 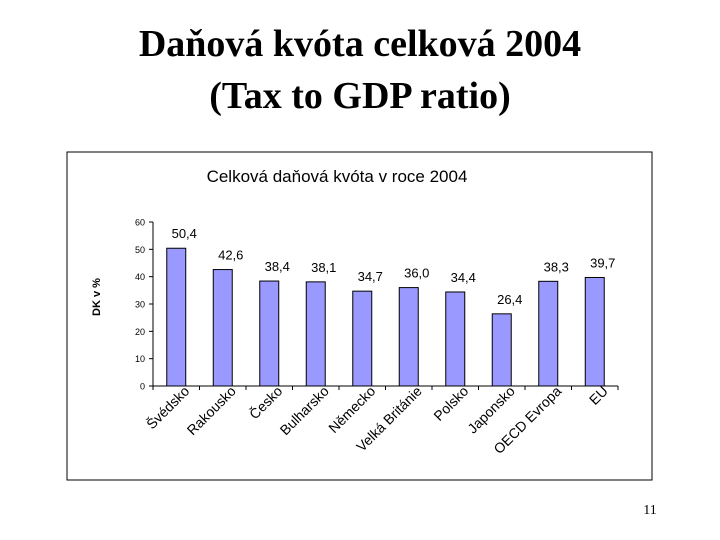 What do you see at coordinates (97, 297) in the screenshot?
I see `y-axis-label: DK v %` at bounding box center [97, 297].